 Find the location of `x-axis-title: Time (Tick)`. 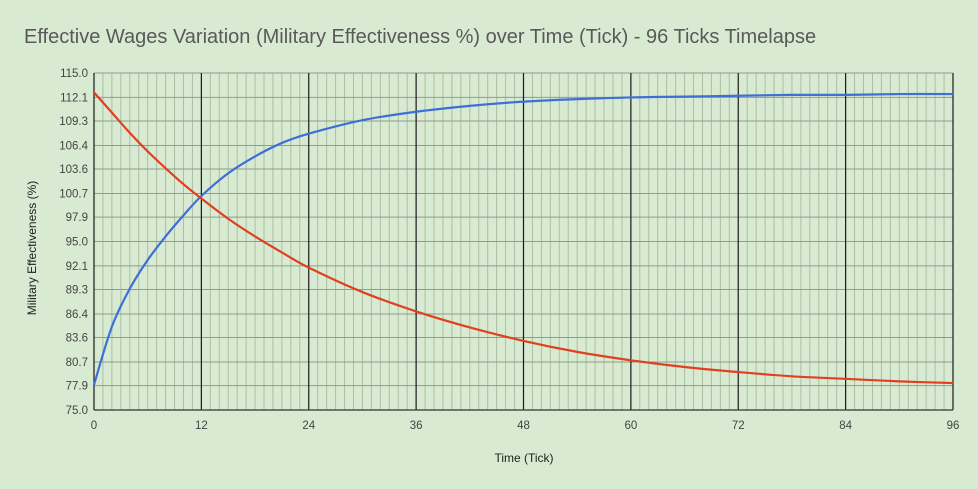

x-axis-title: Time (Tick) is located at coordinates (523, 458).